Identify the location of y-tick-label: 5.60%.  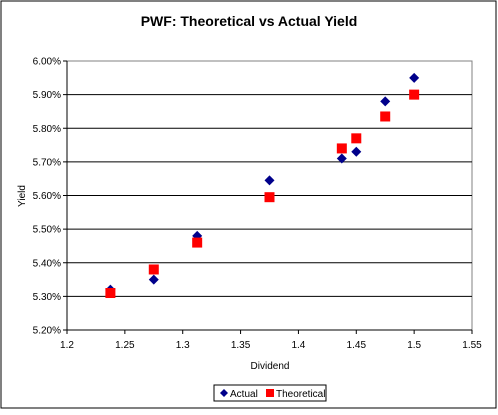
(47, 196).